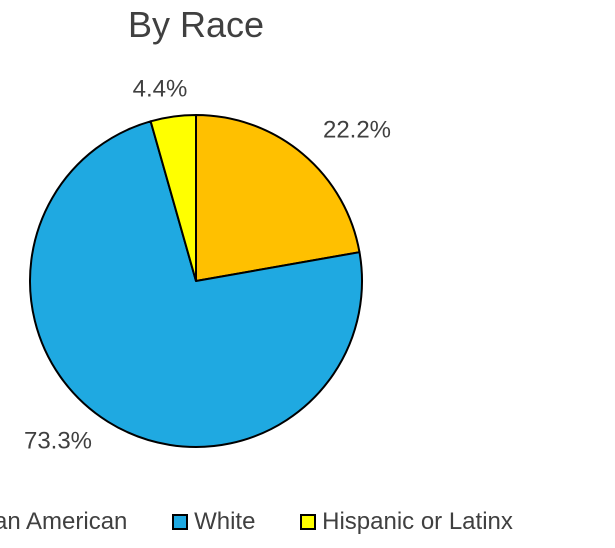 The image size is (615, 548). Describe the element at coordinates (58, 440) in the screenshot. I see `data-label-white: 73.3%` at that location.